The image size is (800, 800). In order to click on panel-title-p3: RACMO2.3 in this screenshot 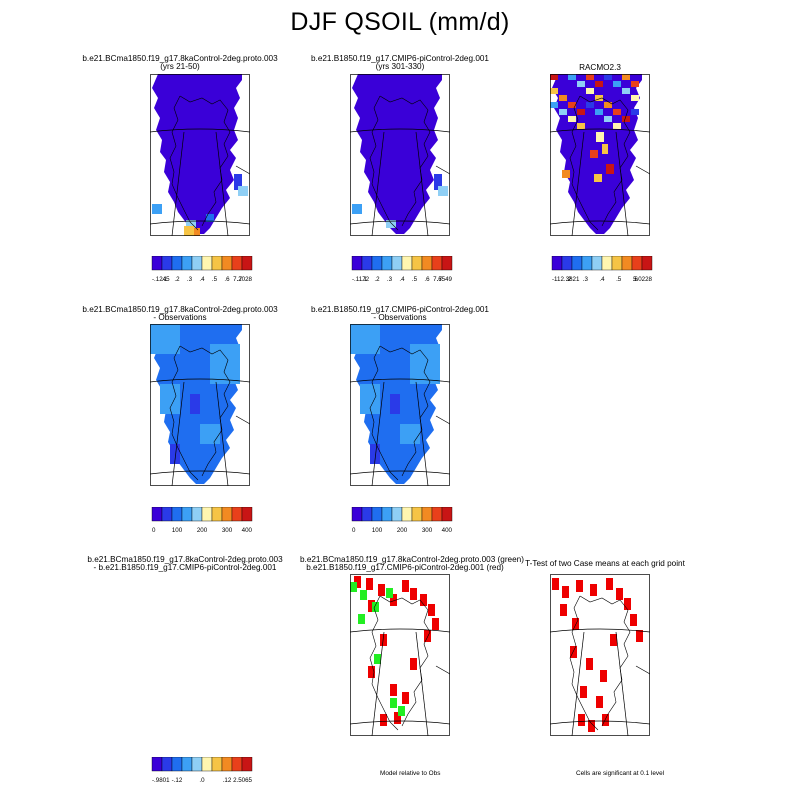, I will do `click(600, 67)`.